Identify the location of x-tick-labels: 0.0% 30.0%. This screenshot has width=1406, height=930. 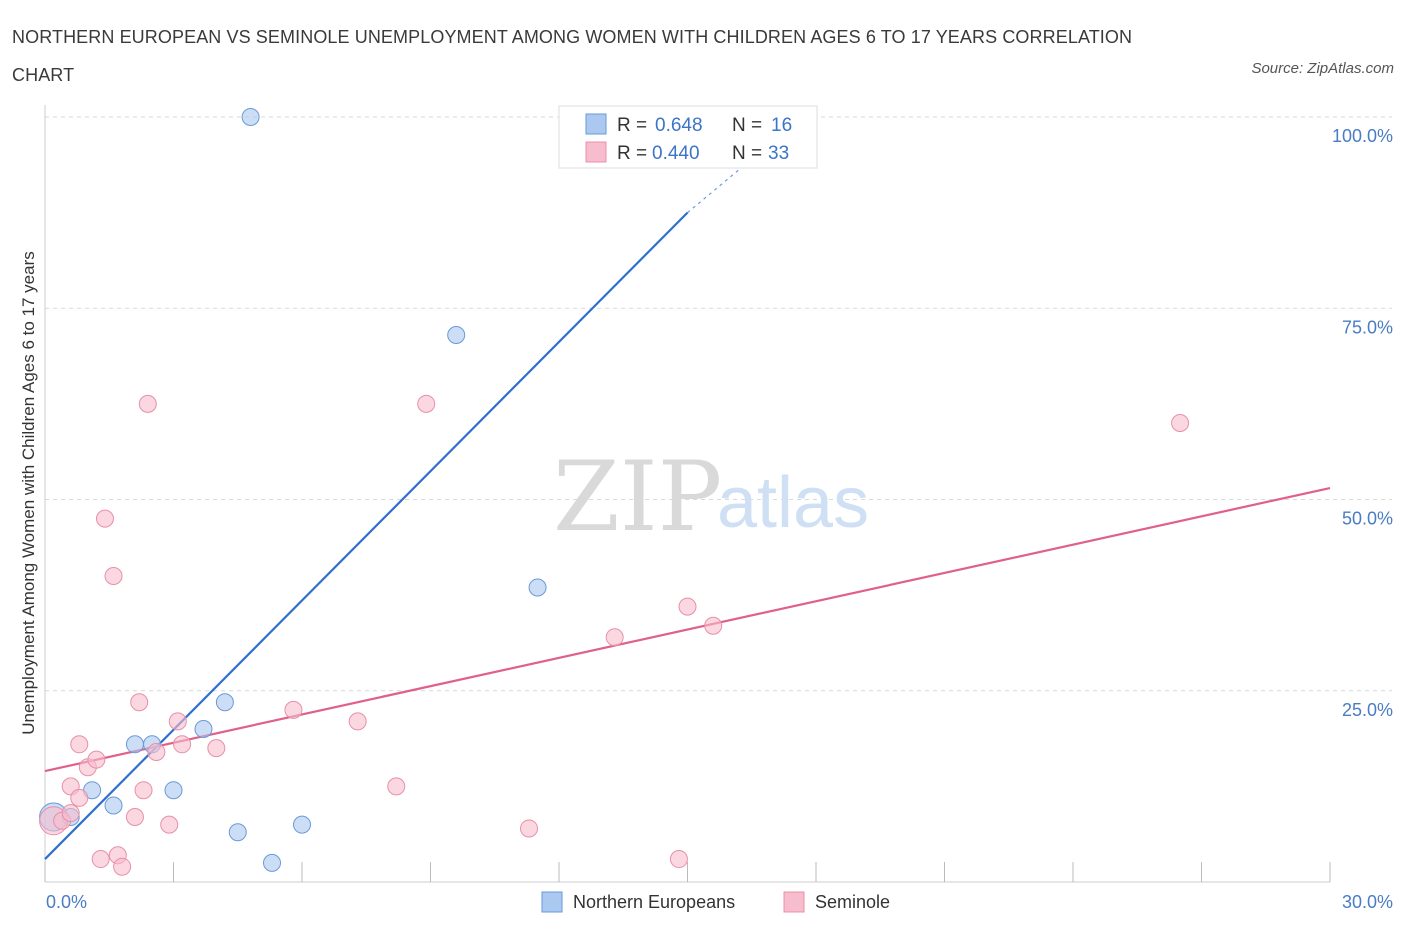
(719, 902).